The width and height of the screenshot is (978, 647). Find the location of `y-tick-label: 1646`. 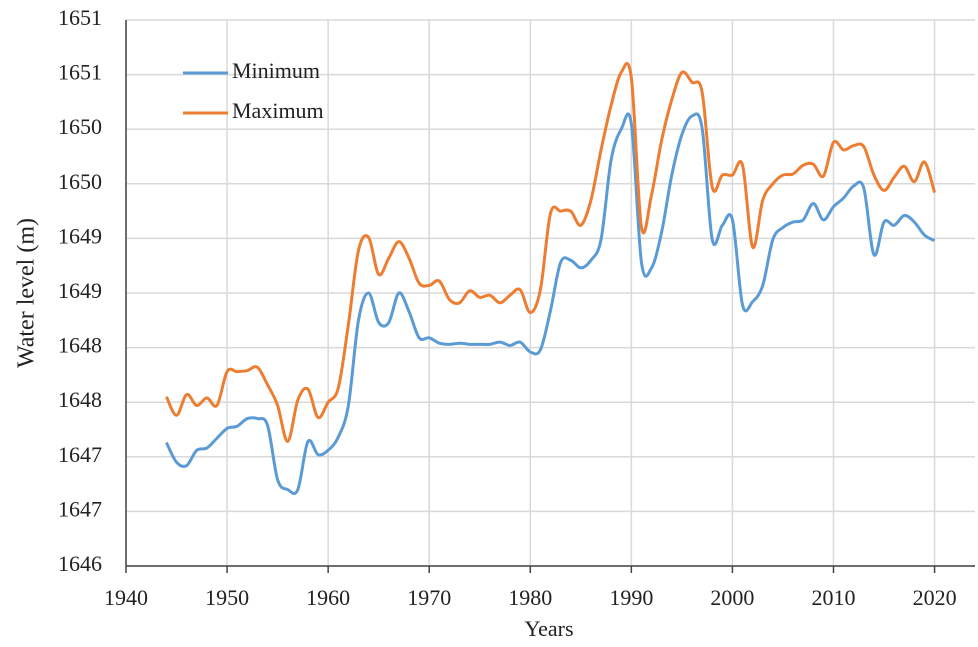

y-tick-label: 1646 is located at coordinates (80, 563).